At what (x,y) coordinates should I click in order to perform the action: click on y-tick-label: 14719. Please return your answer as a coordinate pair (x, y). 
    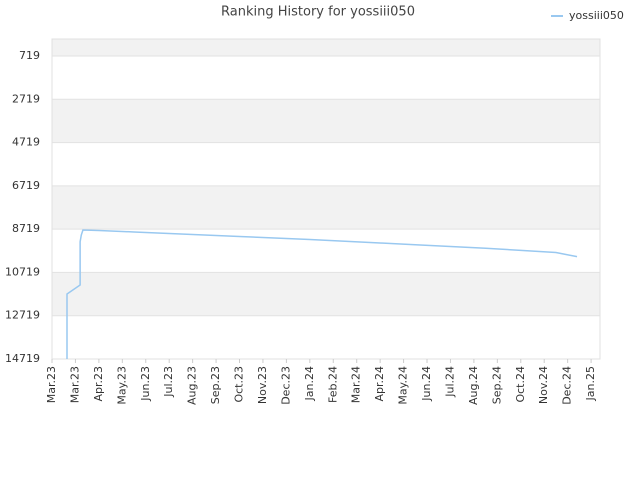
    Looking at the image, I should click on (22, 358).